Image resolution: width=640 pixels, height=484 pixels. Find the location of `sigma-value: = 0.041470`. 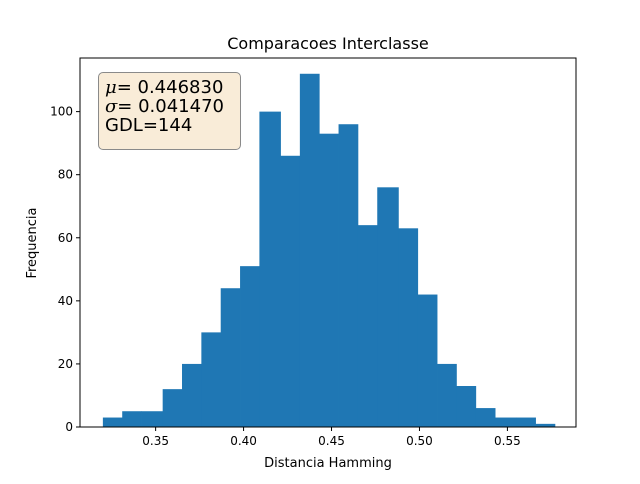

sigma-value: = 0.041470 is located at coordinates (170, 106).